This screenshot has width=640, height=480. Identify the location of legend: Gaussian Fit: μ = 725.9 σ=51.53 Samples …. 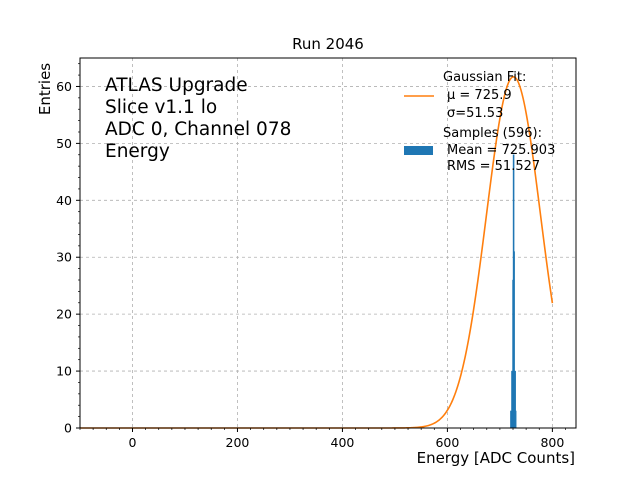
(479, 122).